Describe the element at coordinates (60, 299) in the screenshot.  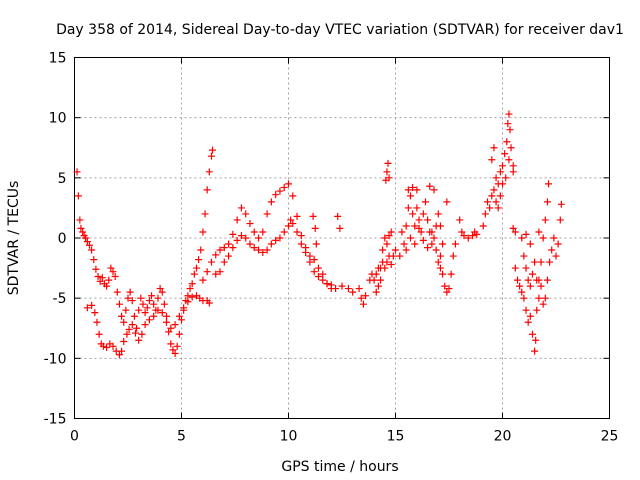
I see `y-tick-label: -5` at that location.